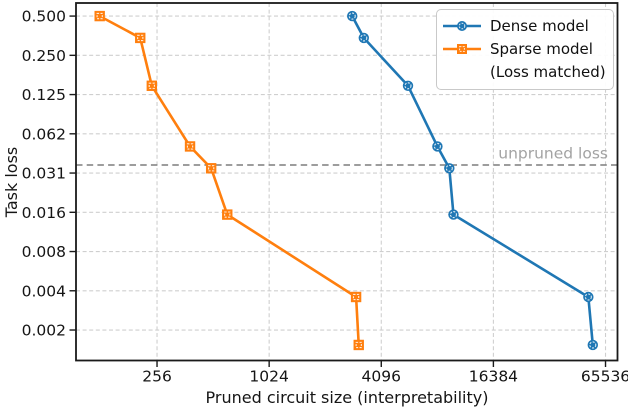 Image resolution: width=628 pixels, height=410 pixels. I want to click on x-tick-label: 256, so click(157, 377).